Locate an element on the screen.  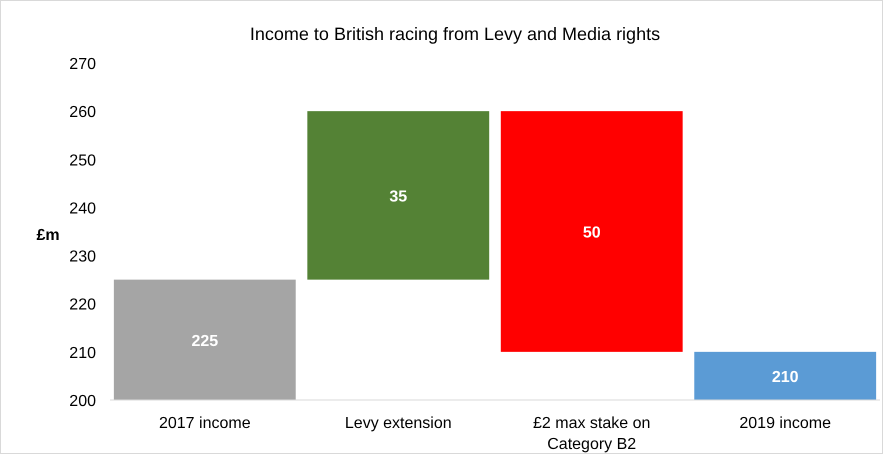
y-tick-label: 220 is located at coordinates (82, 305).